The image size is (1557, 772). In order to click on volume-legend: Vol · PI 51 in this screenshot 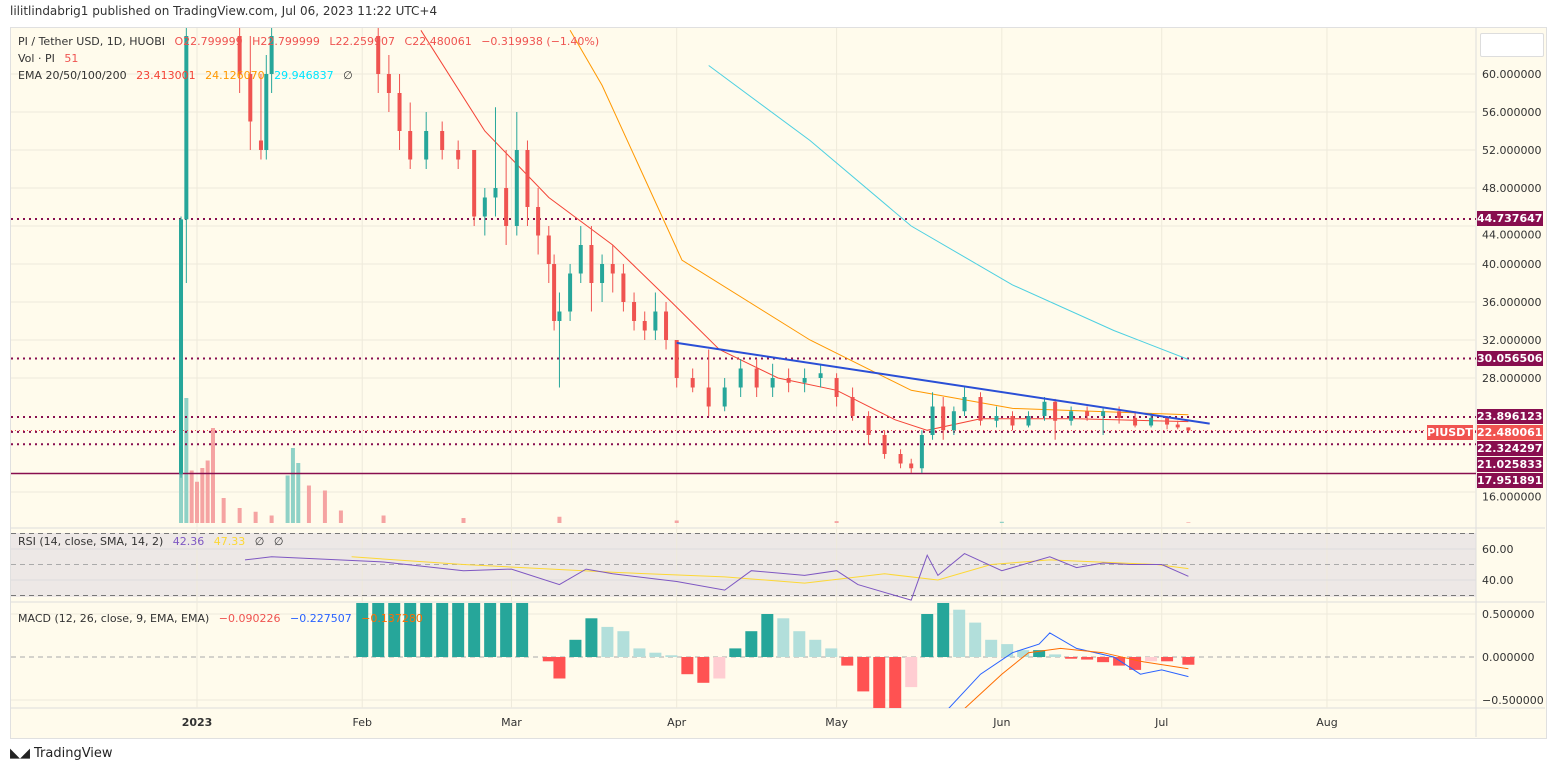, I will do `click(51, 58)`.